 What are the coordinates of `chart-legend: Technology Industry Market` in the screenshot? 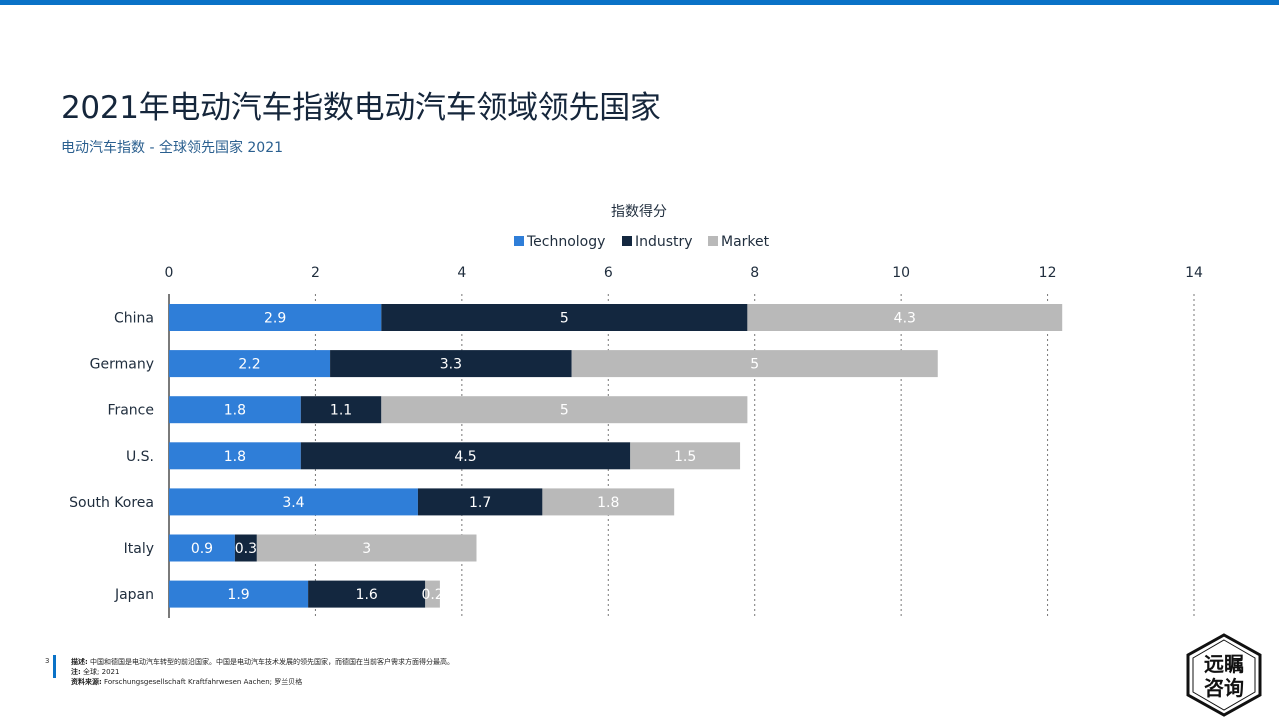 It's located at (642, 242).